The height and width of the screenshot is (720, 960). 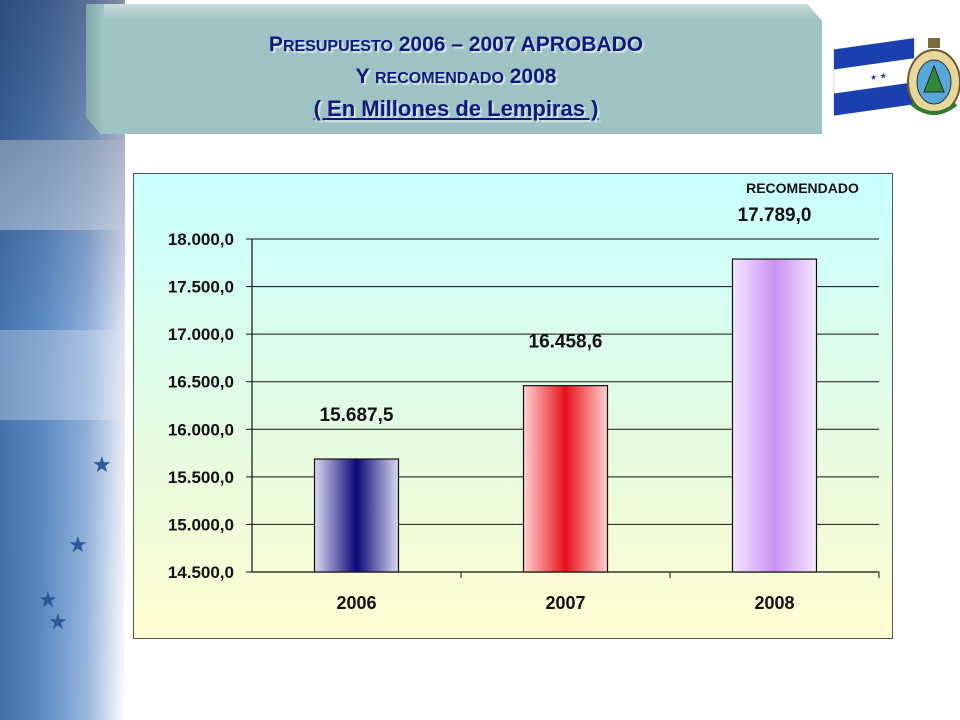 I want to click on title-line-3: ( En Millones de Lempiras ), so click(x=456, y=108).